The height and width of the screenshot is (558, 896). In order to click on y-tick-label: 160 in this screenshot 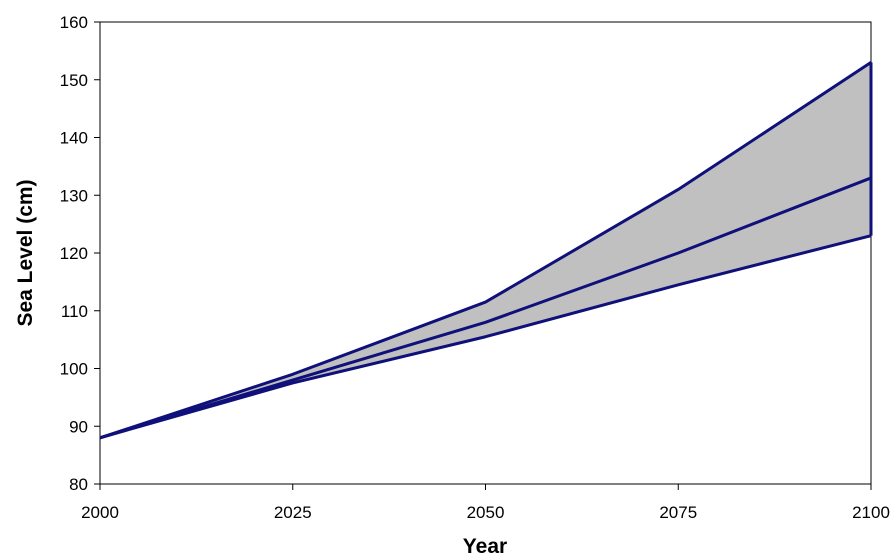, I will do `click(74, 22)`.